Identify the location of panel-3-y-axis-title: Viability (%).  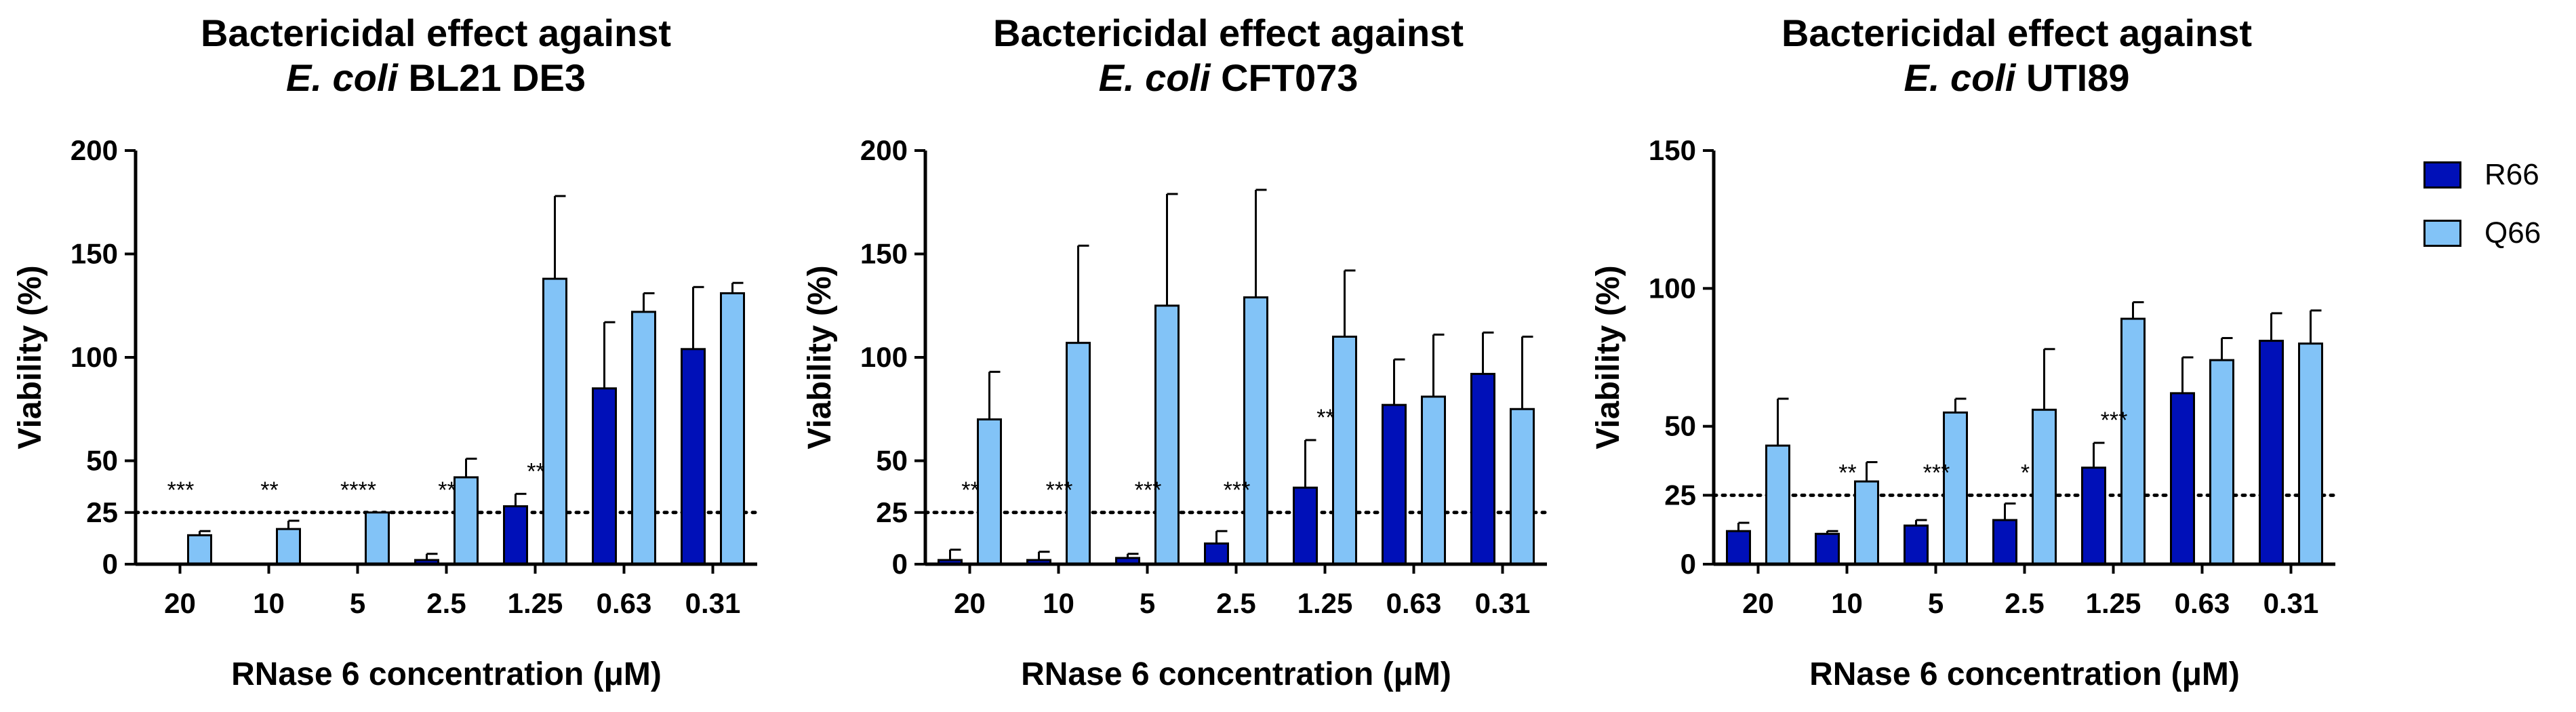
(1608, 357).